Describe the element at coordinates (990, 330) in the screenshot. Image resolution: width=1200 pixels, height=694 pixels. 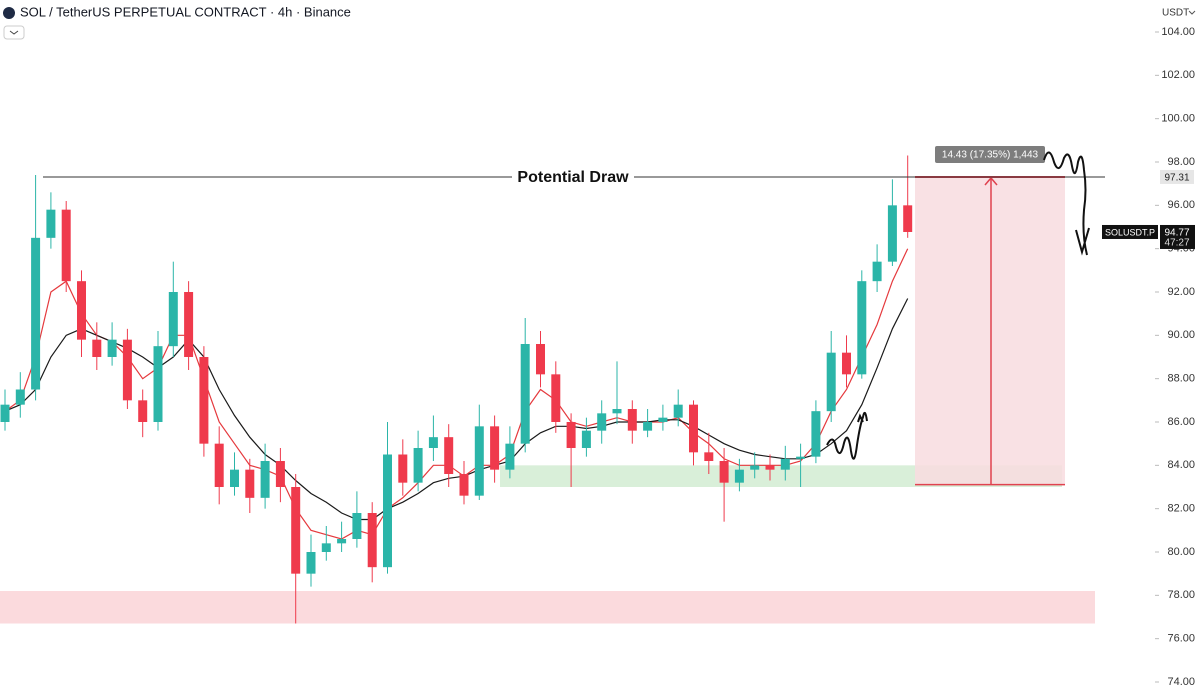
I see `position-box` at that location.